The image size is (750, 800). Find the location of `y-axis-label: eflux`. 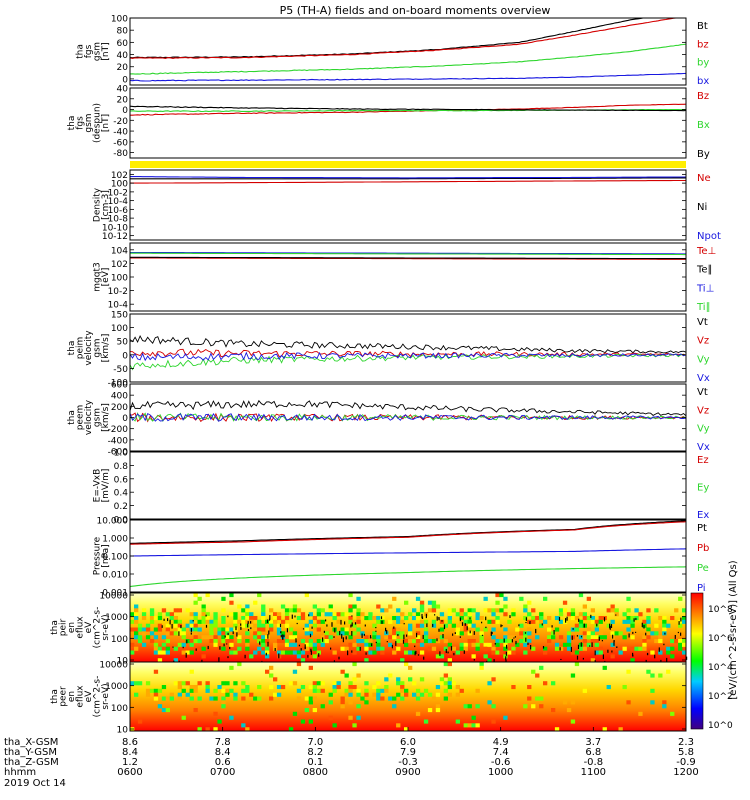

y-axis-label: eflux is located at coordinates (81, 627).